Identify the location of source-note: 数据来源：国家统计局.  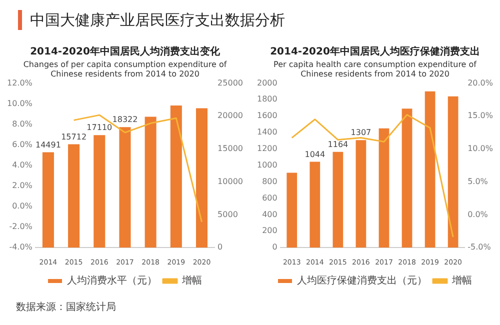
(66, 307).